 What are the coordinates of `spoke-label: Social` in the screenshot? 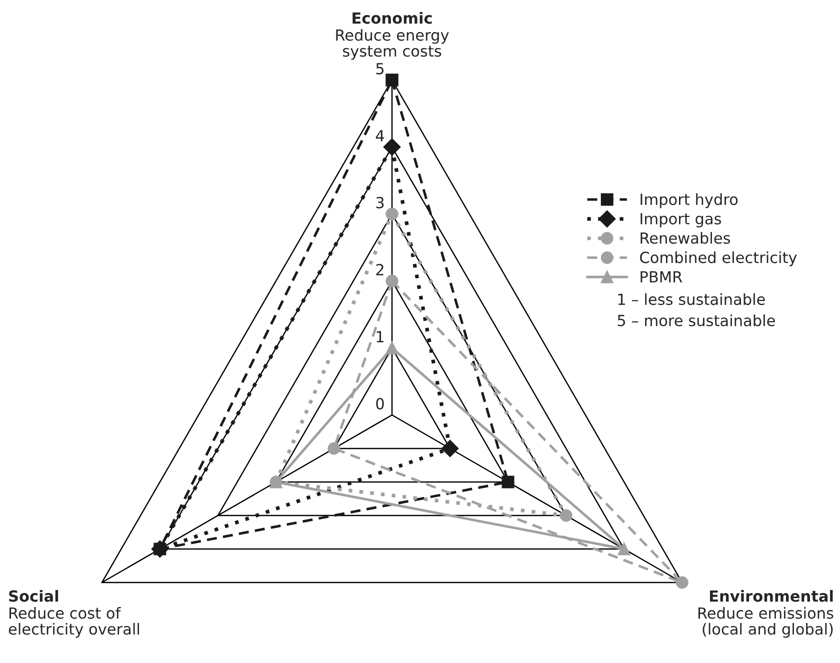 It's located at (33, 596).